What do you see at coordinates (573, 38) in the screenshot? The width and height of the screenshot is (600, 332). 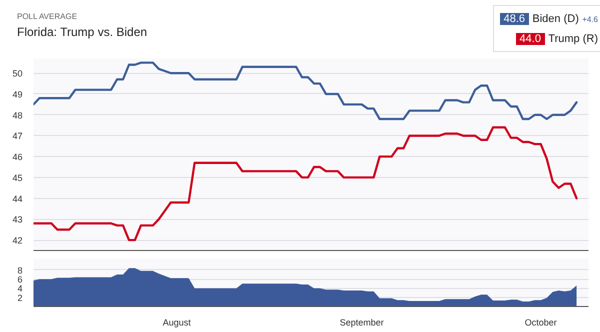 I see `legend-label: Trump (R)` at bounding box center [573, 38].